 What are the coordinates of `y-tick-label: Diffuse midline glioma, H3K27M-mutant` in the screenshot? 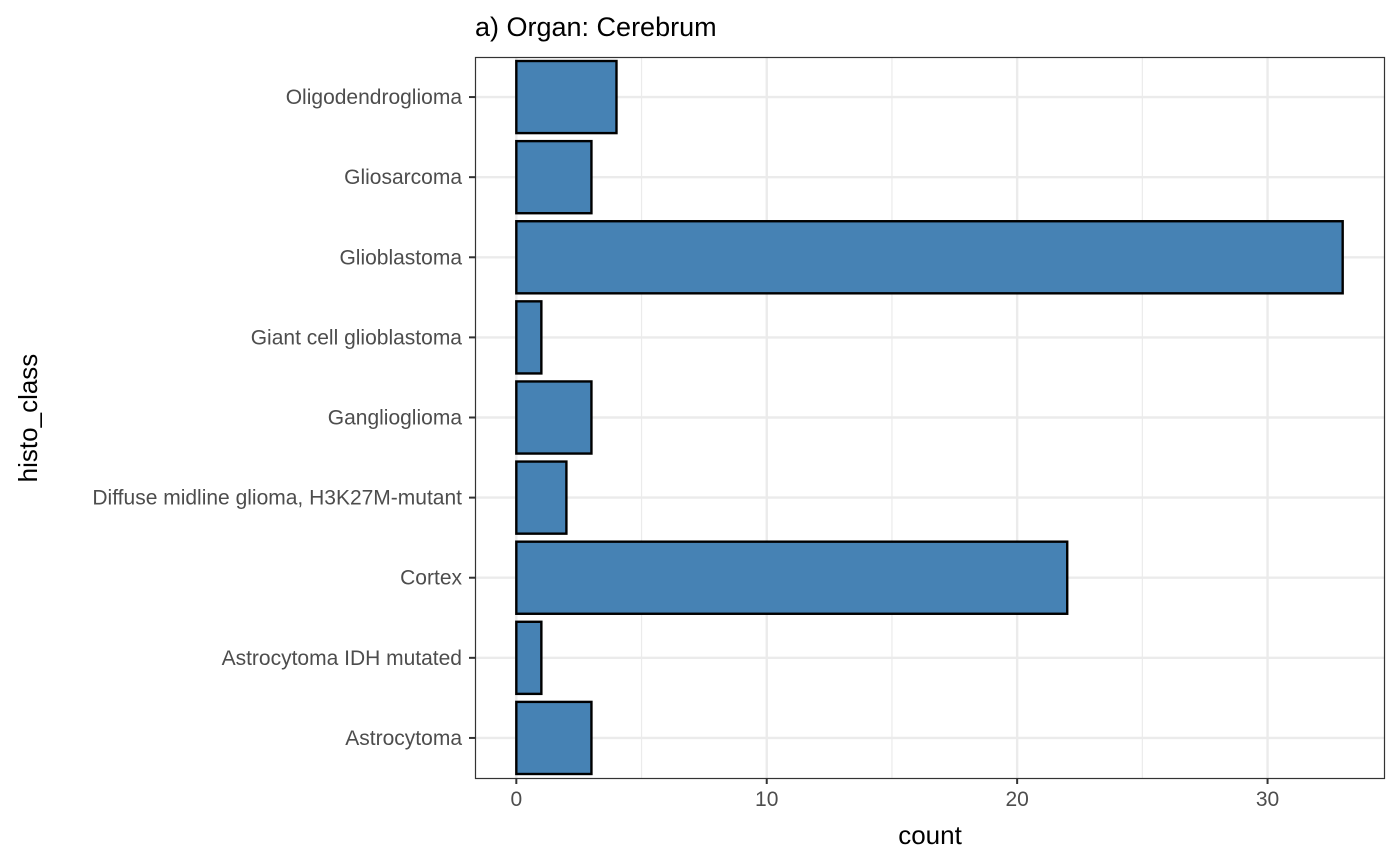 It's located at (277, 498).